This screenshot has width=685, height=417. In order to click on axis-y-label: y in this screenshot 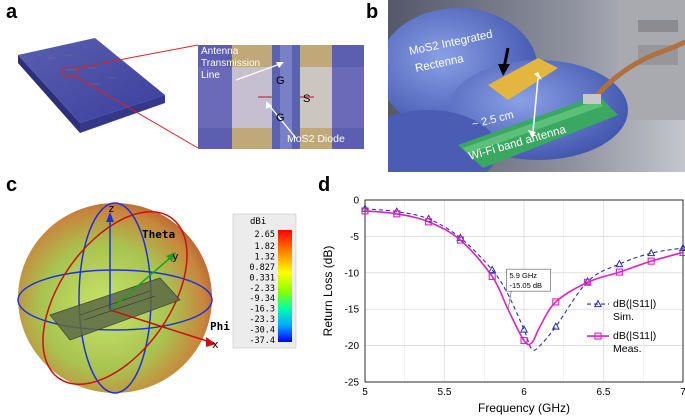, I will do `click(175, 256)`.